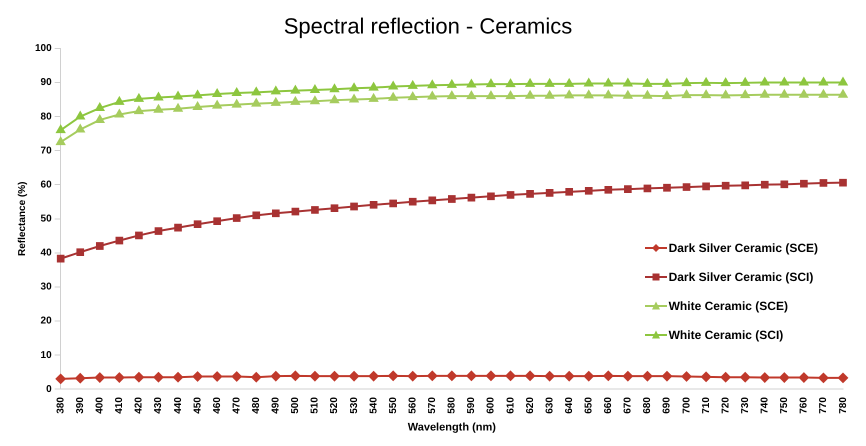 This screenshot has height=446, width=866. I want to click on x-tick-label: 690, so click(667, 405).